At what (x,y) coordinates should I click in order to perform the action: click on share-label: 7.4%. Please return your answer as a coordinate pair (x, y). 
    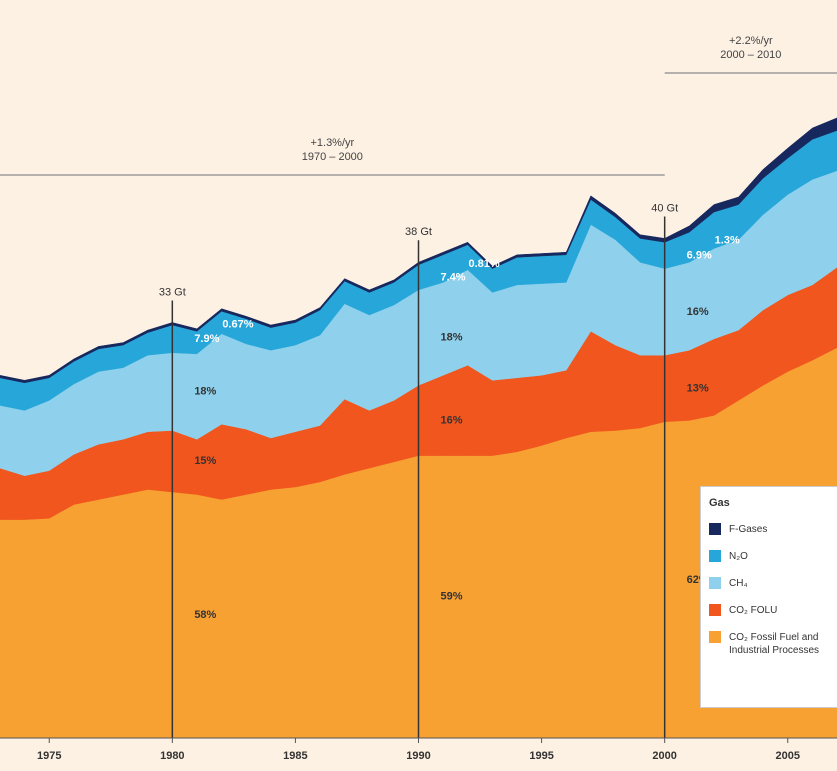
    Looking at the image, I should click on (453, 277).